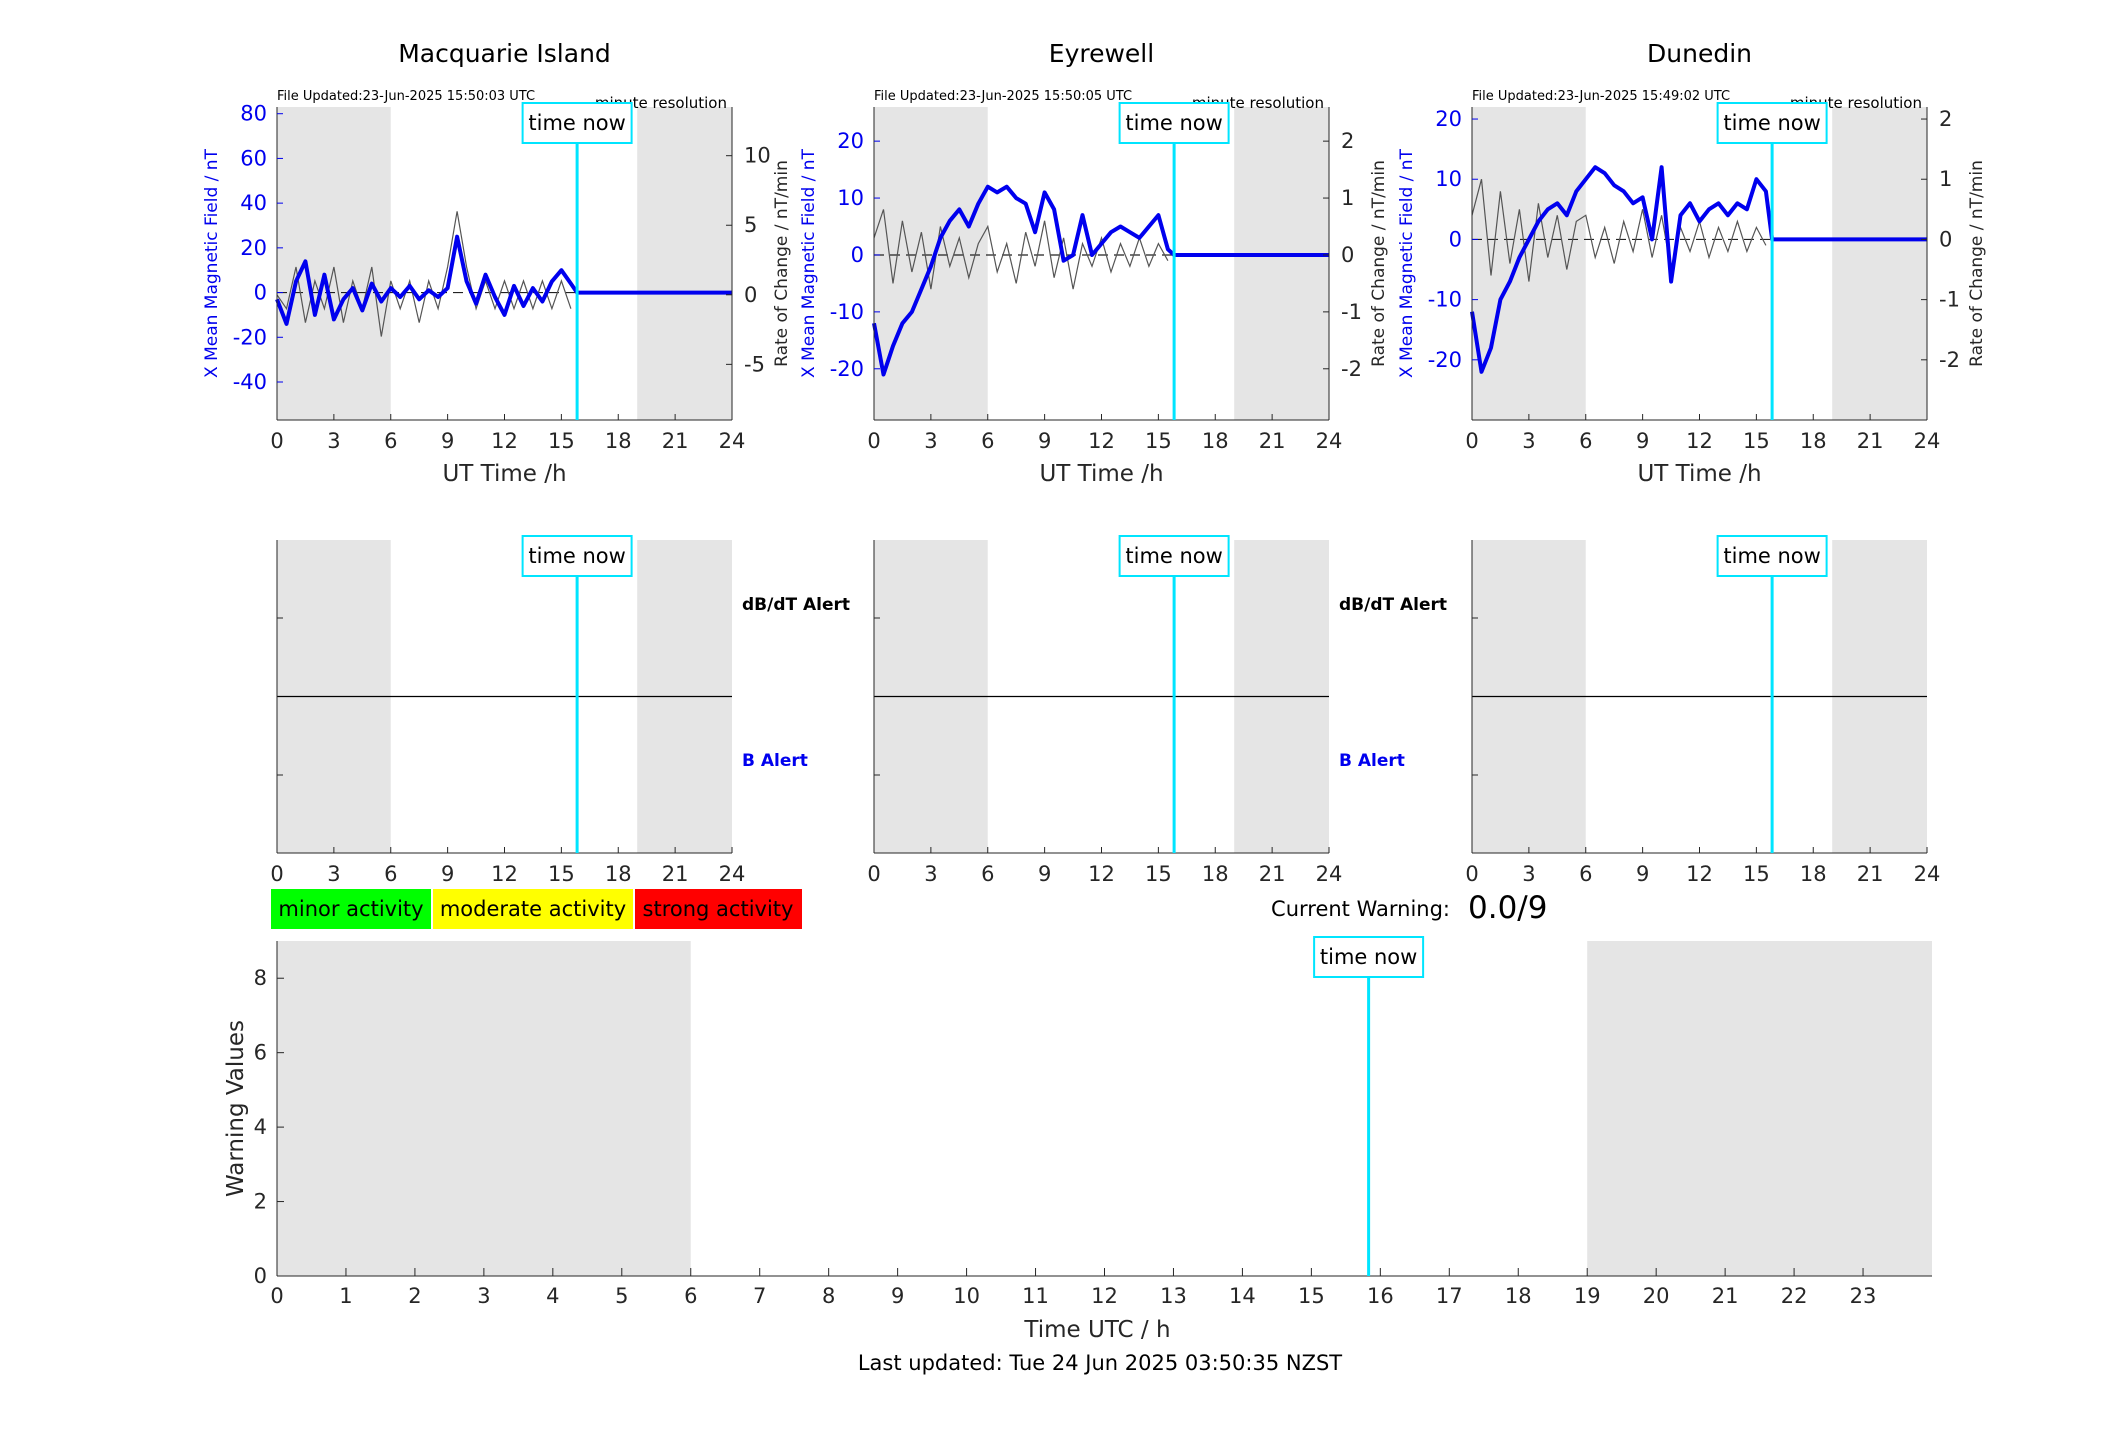 The width and height of the screenshot is (2117, 1437). Describe the element at coordinates (1949, 360) in the screenshot. I see `y-right-tick-label: -2` at that location.